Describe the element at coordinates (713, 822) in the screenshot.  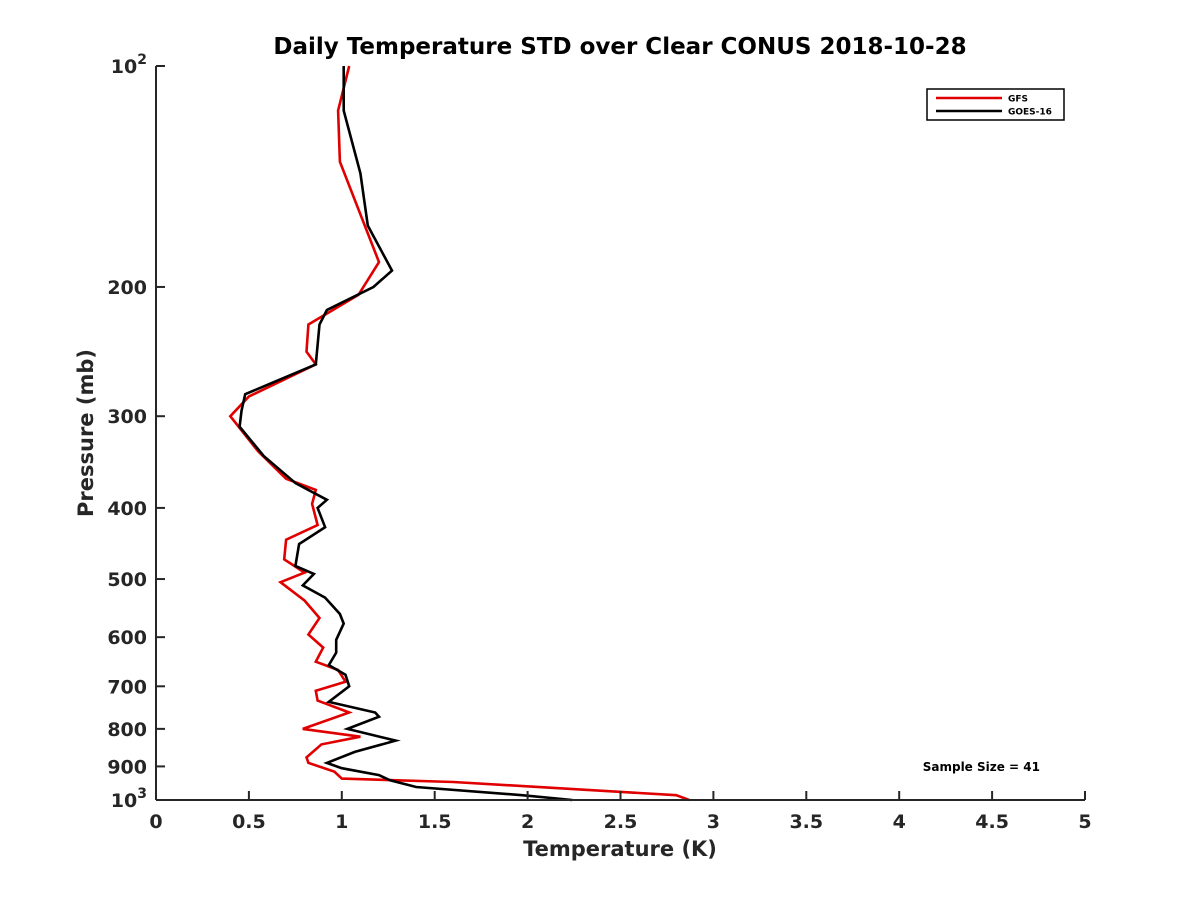
I see `x-tick-label: 3` at that location.